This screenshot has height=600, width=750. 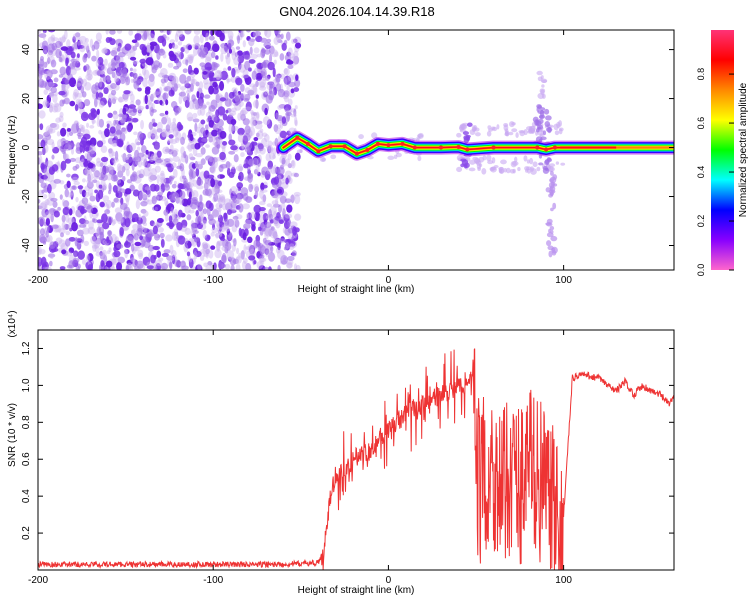 I want to click on x-tick-label: 0, so click(x=389, y=280).